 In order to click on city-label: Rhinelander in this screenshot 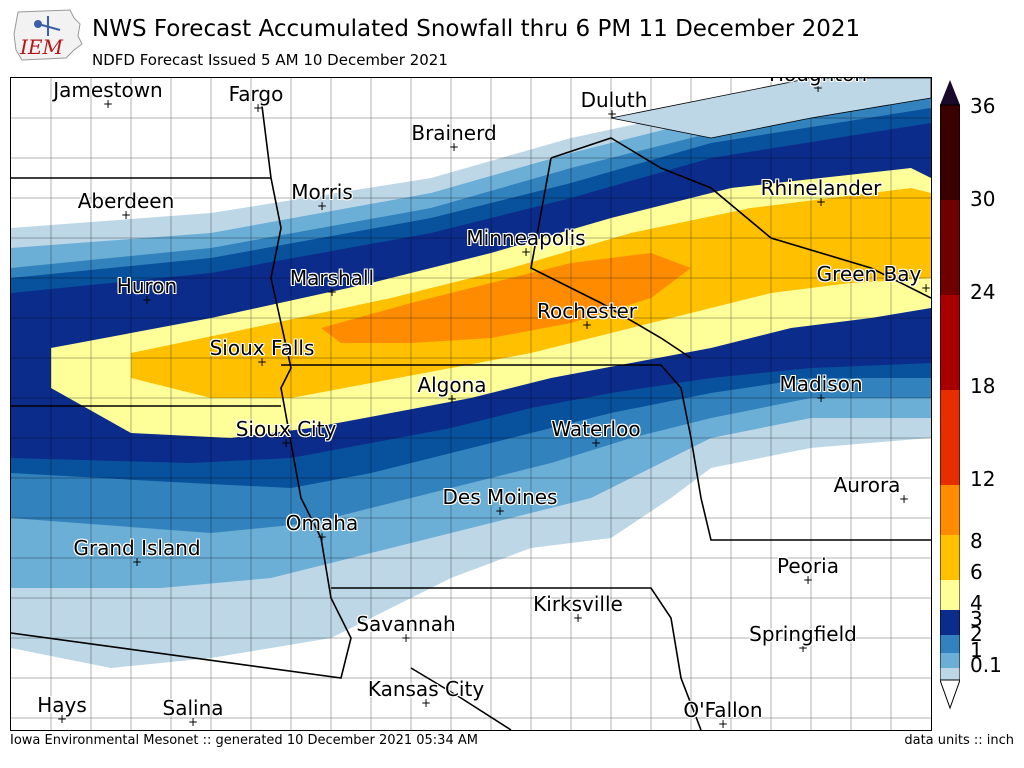, I will do `click(821, 188)`.